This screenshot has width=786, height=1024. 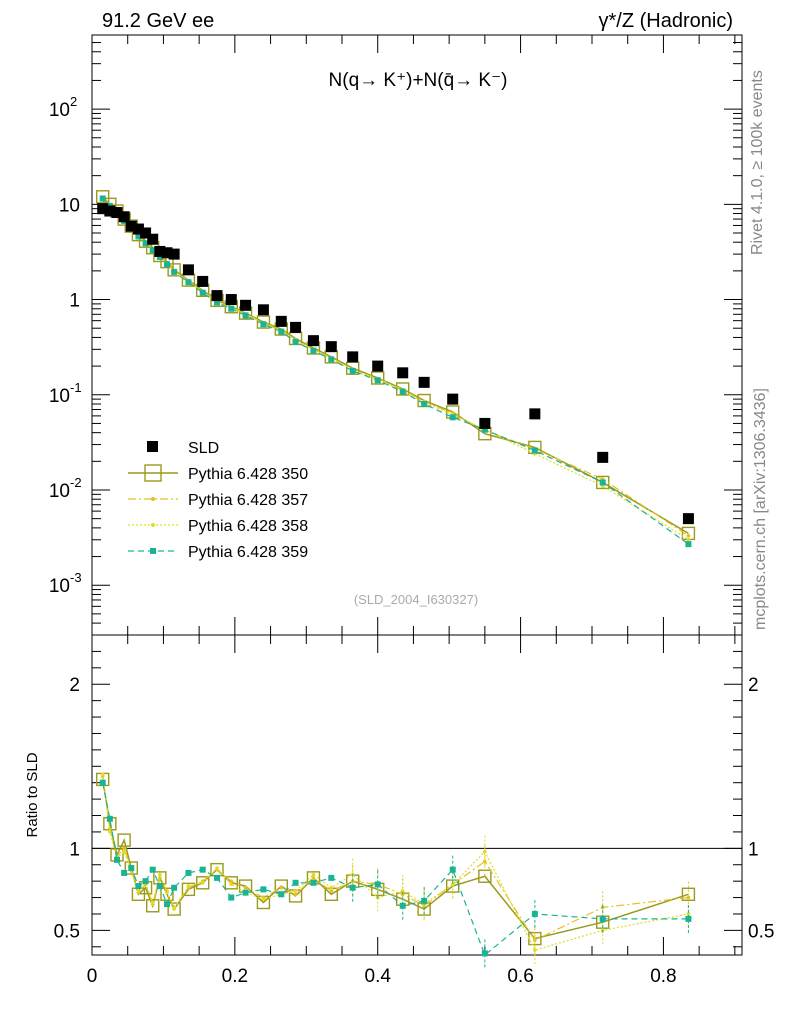 I want to click on x-tick-label: 0.6, so click(x=520, y=976).